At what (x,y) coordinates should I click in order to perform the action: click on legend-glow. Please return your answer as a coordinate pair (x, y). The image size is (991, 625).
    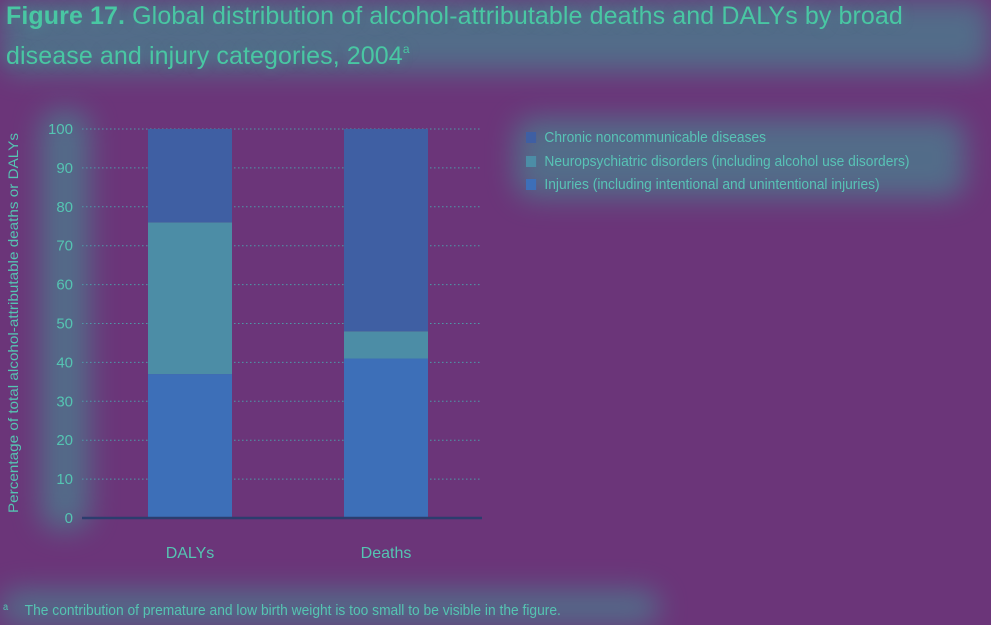
    Looking at the image, I should click on (740, 158).